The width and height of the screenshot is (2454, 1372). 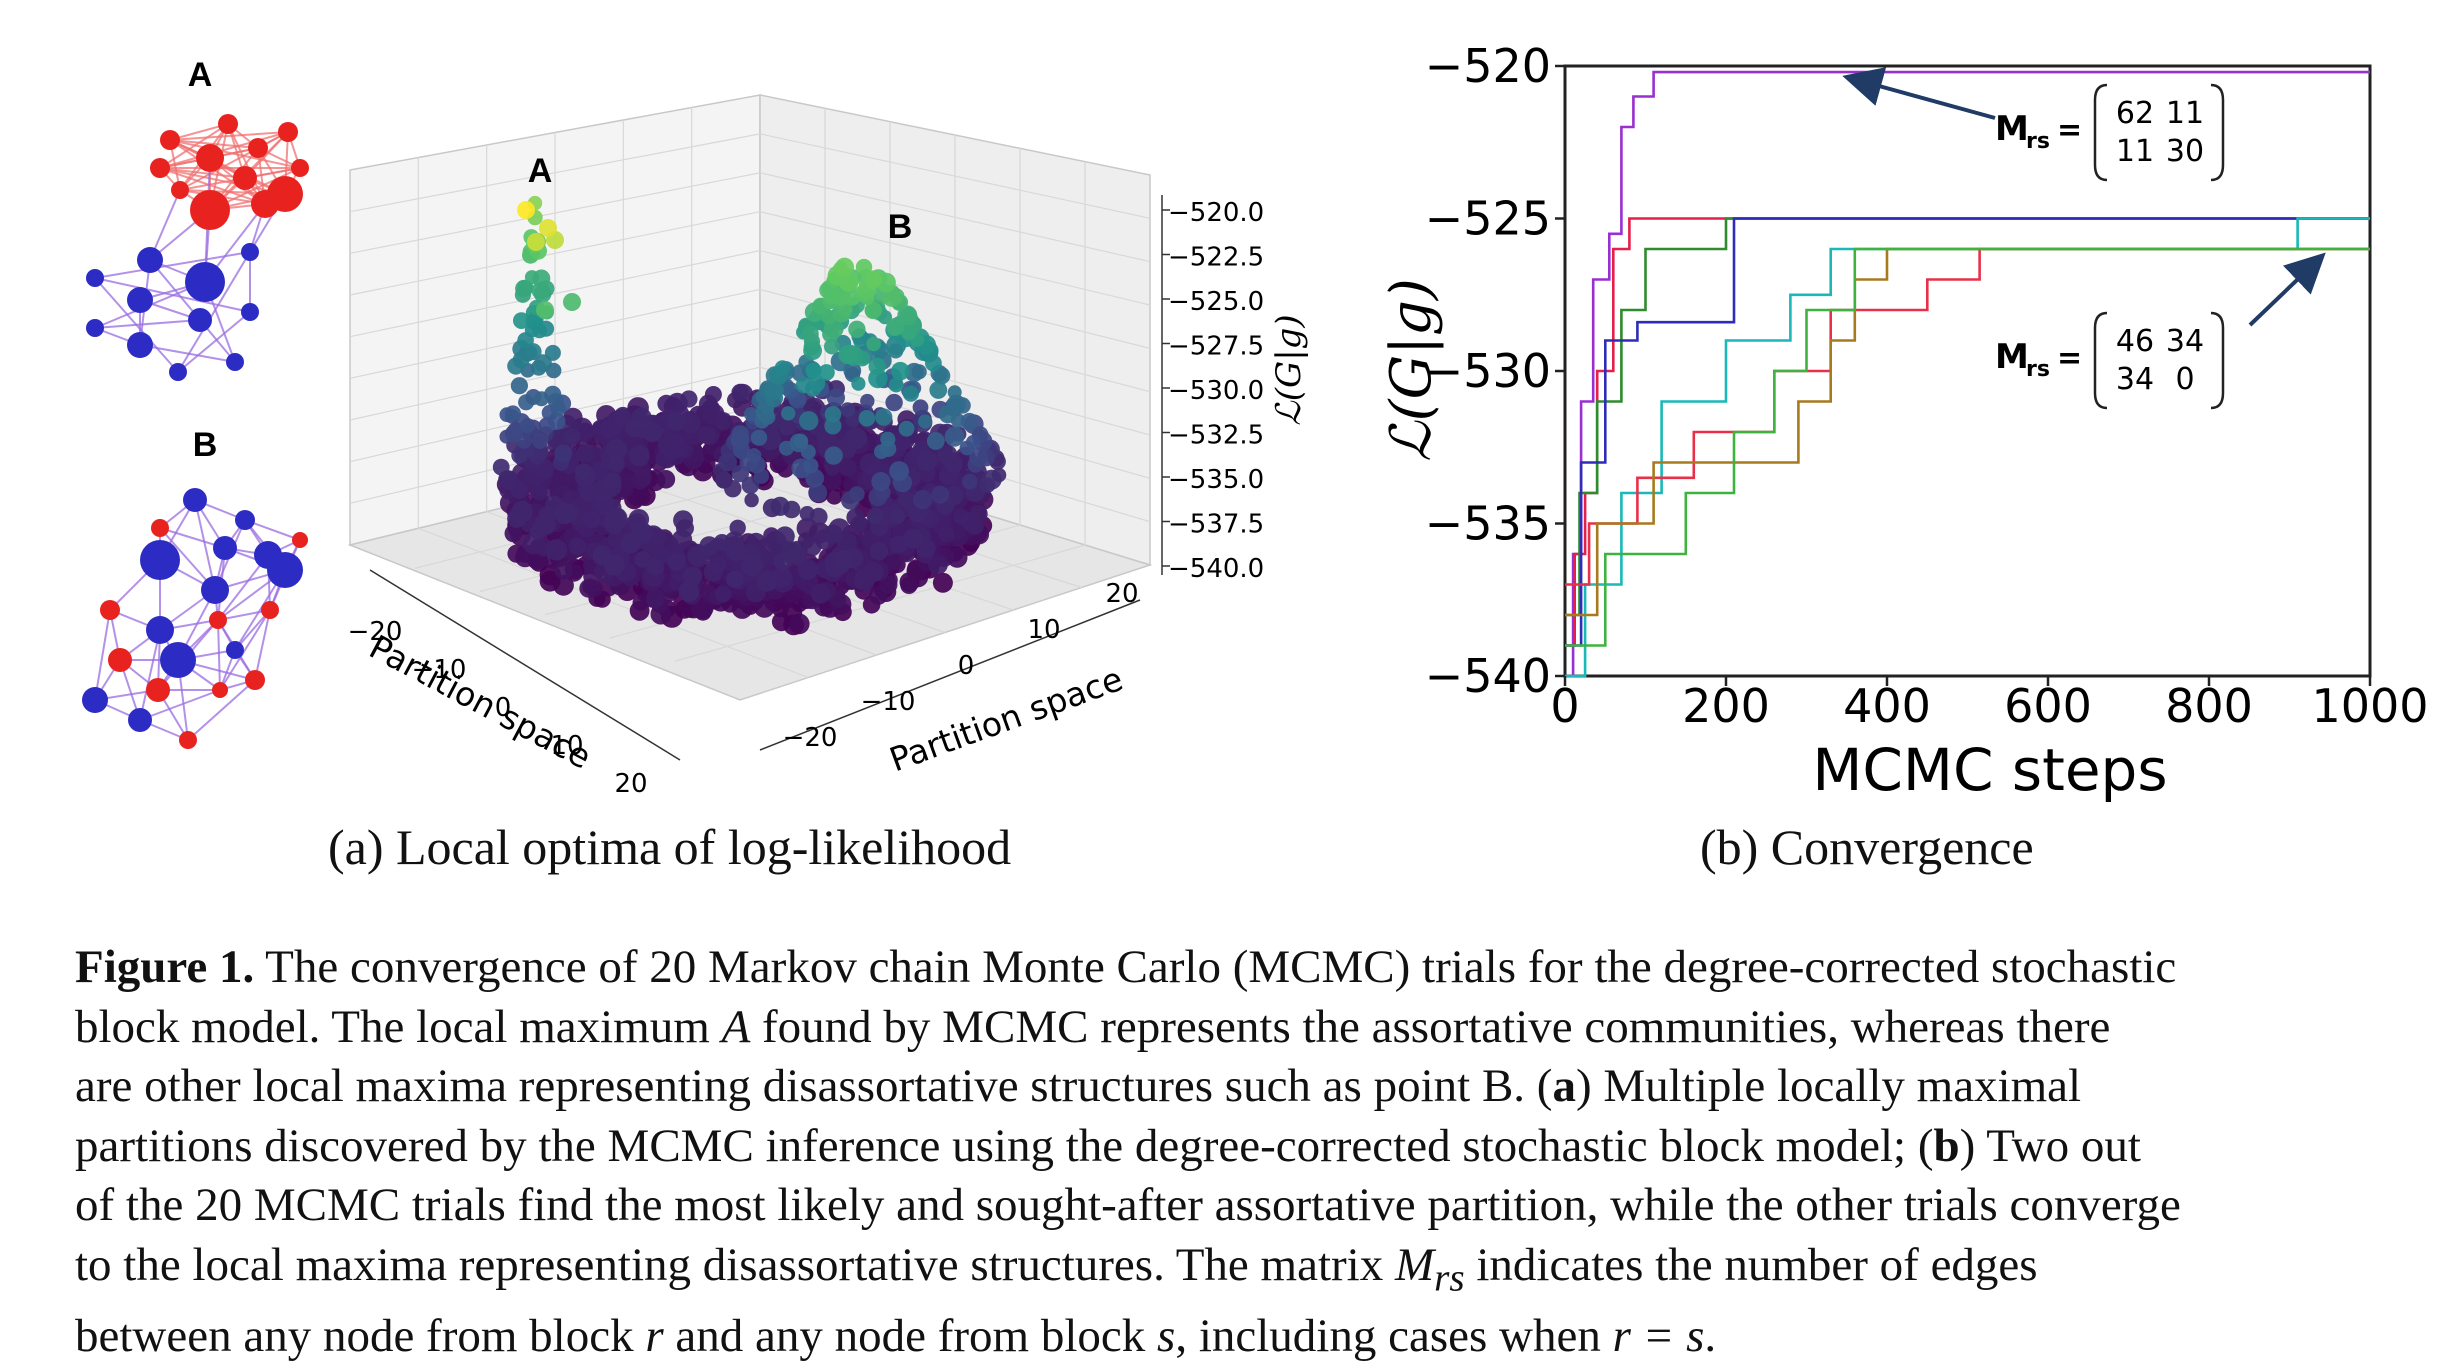 I want to click on caption-italic-r-eq-s: r = s, so click(x=1658, y=1336).